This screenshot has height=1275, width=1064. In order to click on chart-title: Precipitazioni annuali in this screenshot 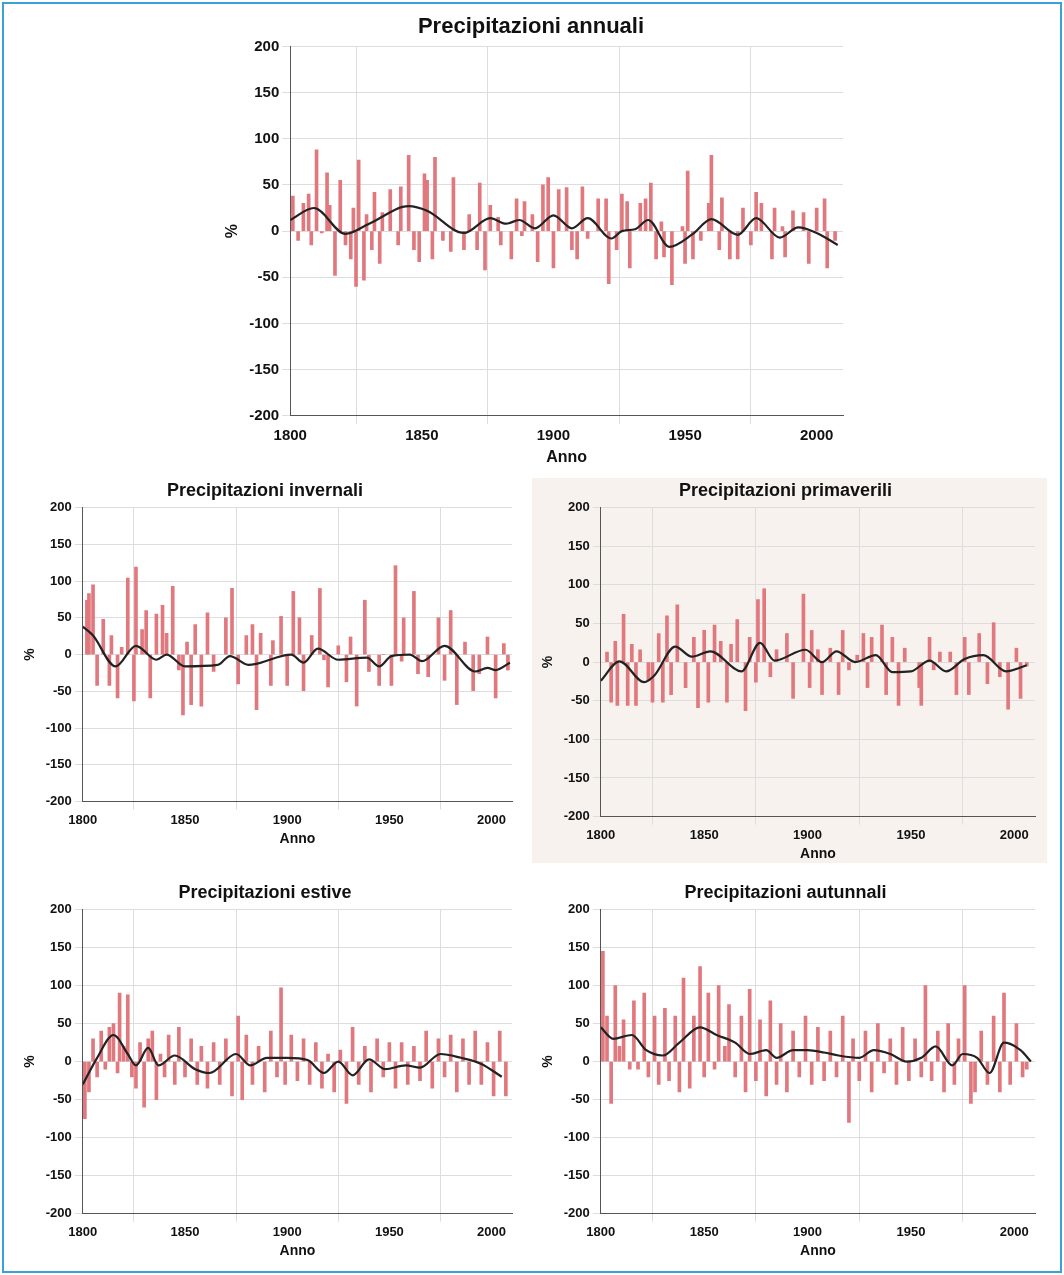, I will do `click(531, 26)`.